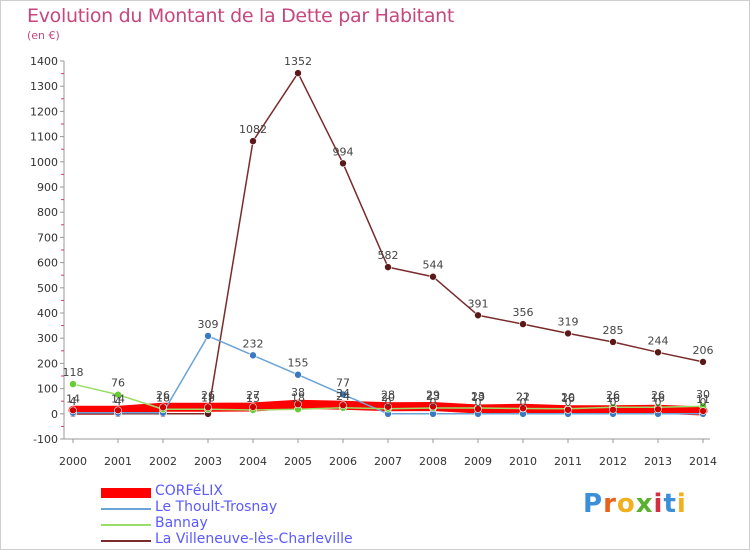  I want to click on data-label: 11, so click(703, 399).